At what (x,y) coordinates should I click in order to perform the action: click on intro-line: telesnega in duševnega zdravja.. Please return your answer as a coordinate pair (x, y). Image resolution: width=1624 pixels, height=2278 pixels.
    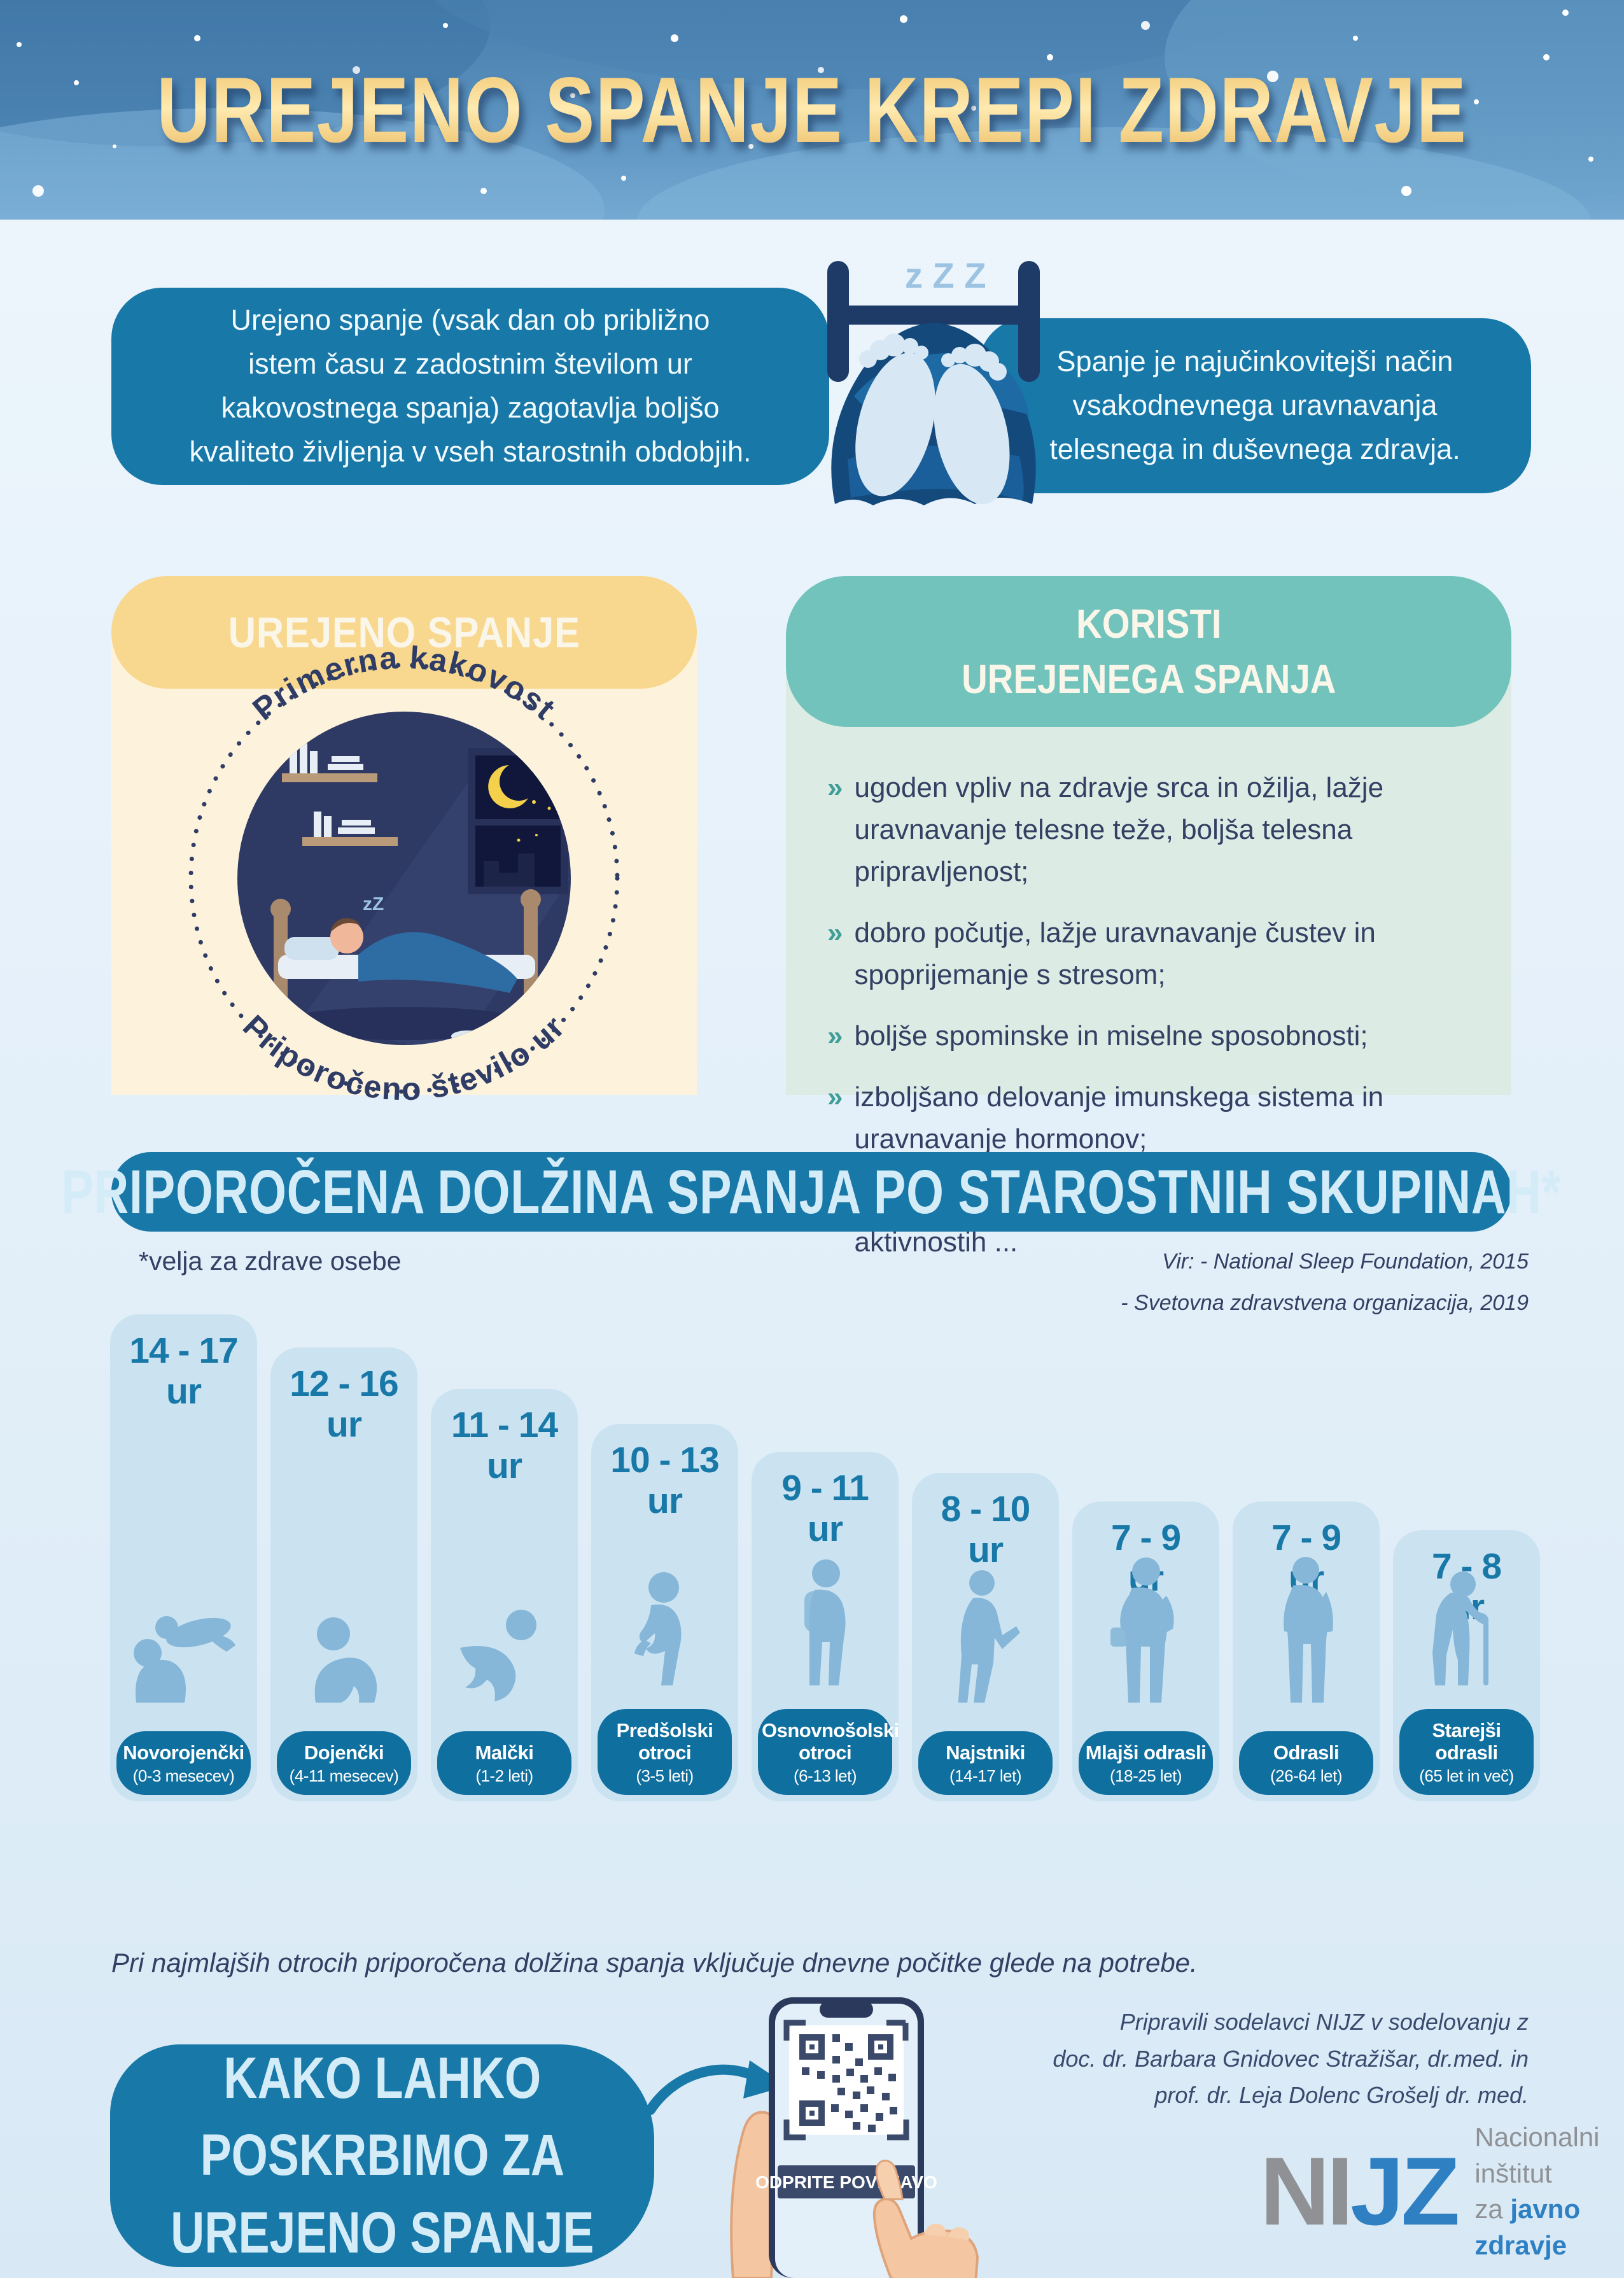
    Looking at the image, I should click on (1254, 448).